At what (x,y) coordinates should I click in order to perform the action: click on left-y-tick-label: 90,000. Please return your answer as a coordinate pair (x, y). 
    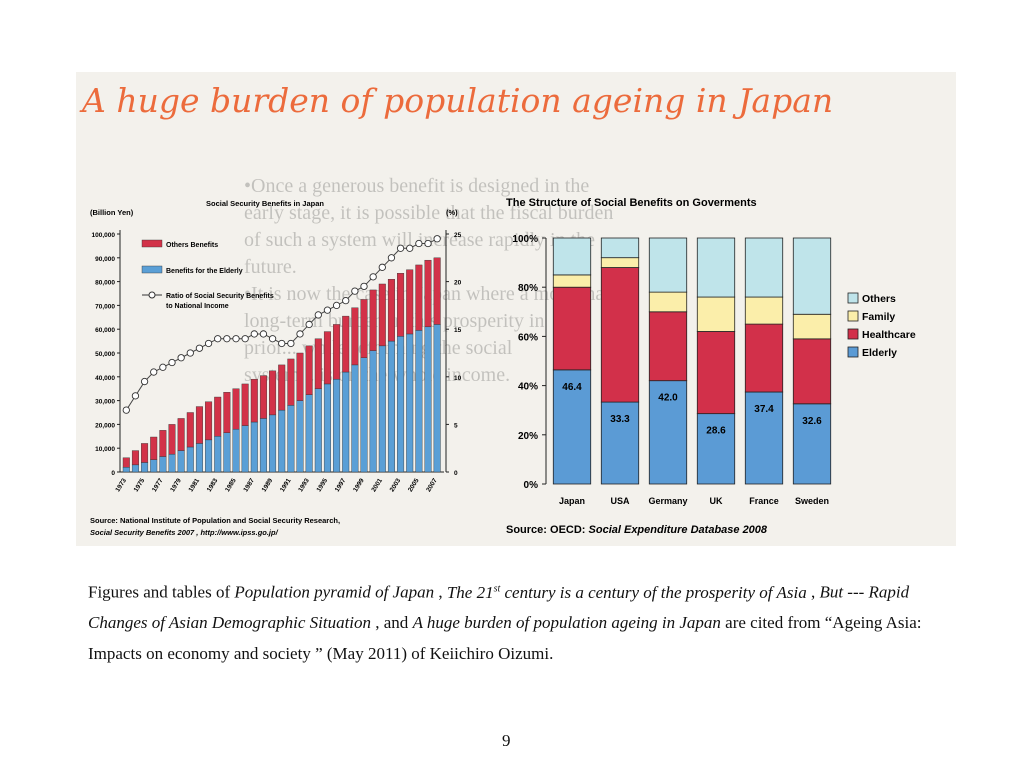
    Looking at the image, I should click on (105, 259).